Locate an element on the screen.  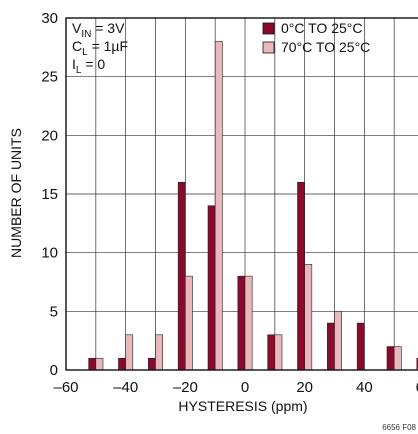
x-tick-label: –40 is located at coordinates (125, 387).